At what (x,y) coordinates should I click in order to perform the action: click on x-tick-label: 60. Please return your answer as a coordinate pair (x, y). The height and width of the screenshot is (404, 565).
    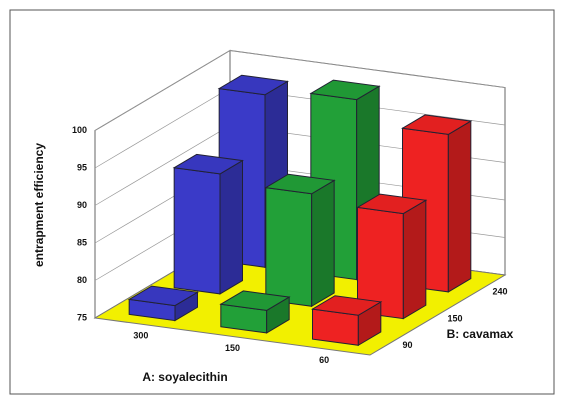
    Looking at the image, I should click on (324, 360).